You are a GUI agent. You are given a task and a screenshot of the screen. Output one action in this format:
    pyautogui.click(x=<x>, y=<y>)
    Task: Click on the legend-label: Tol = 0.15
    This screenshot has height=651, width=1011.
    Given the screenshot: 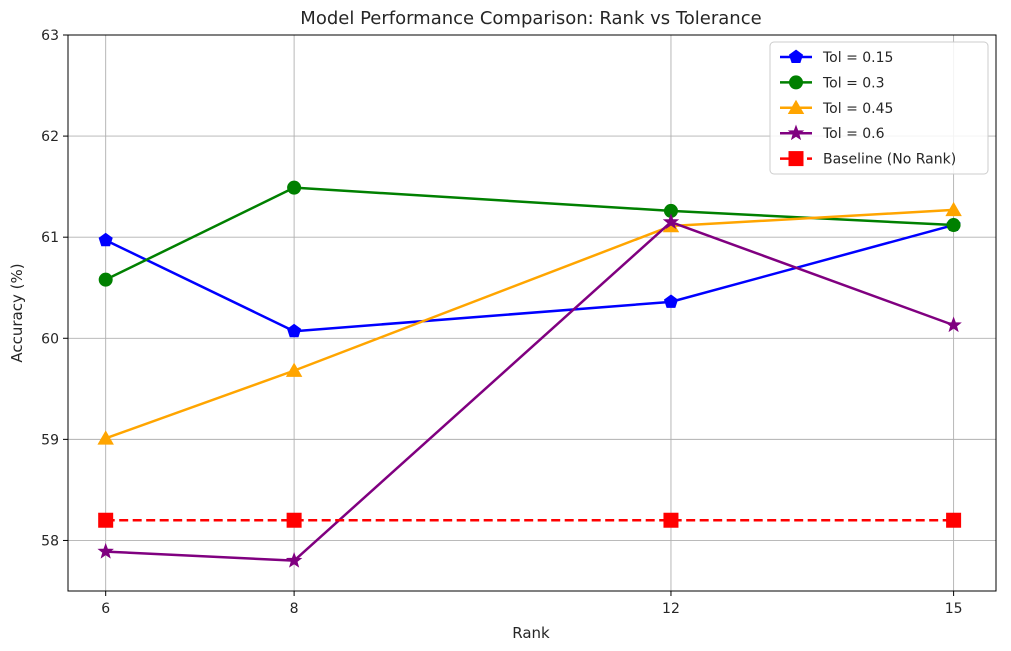 What is the action you would take?
    pyautogui.click(x=857, y=58)
    